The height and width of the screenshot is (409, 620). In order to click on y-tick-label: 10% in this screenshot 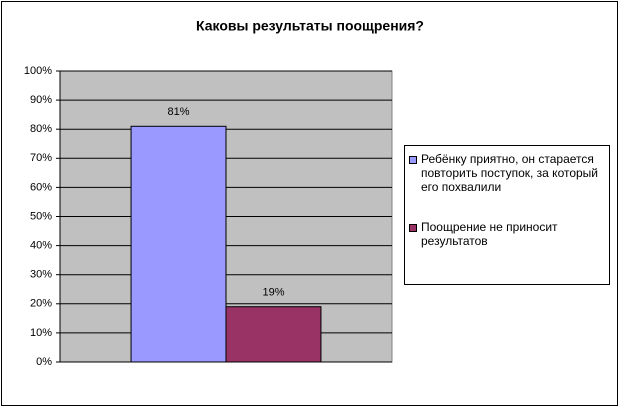, I will do `click(41, 333)`.